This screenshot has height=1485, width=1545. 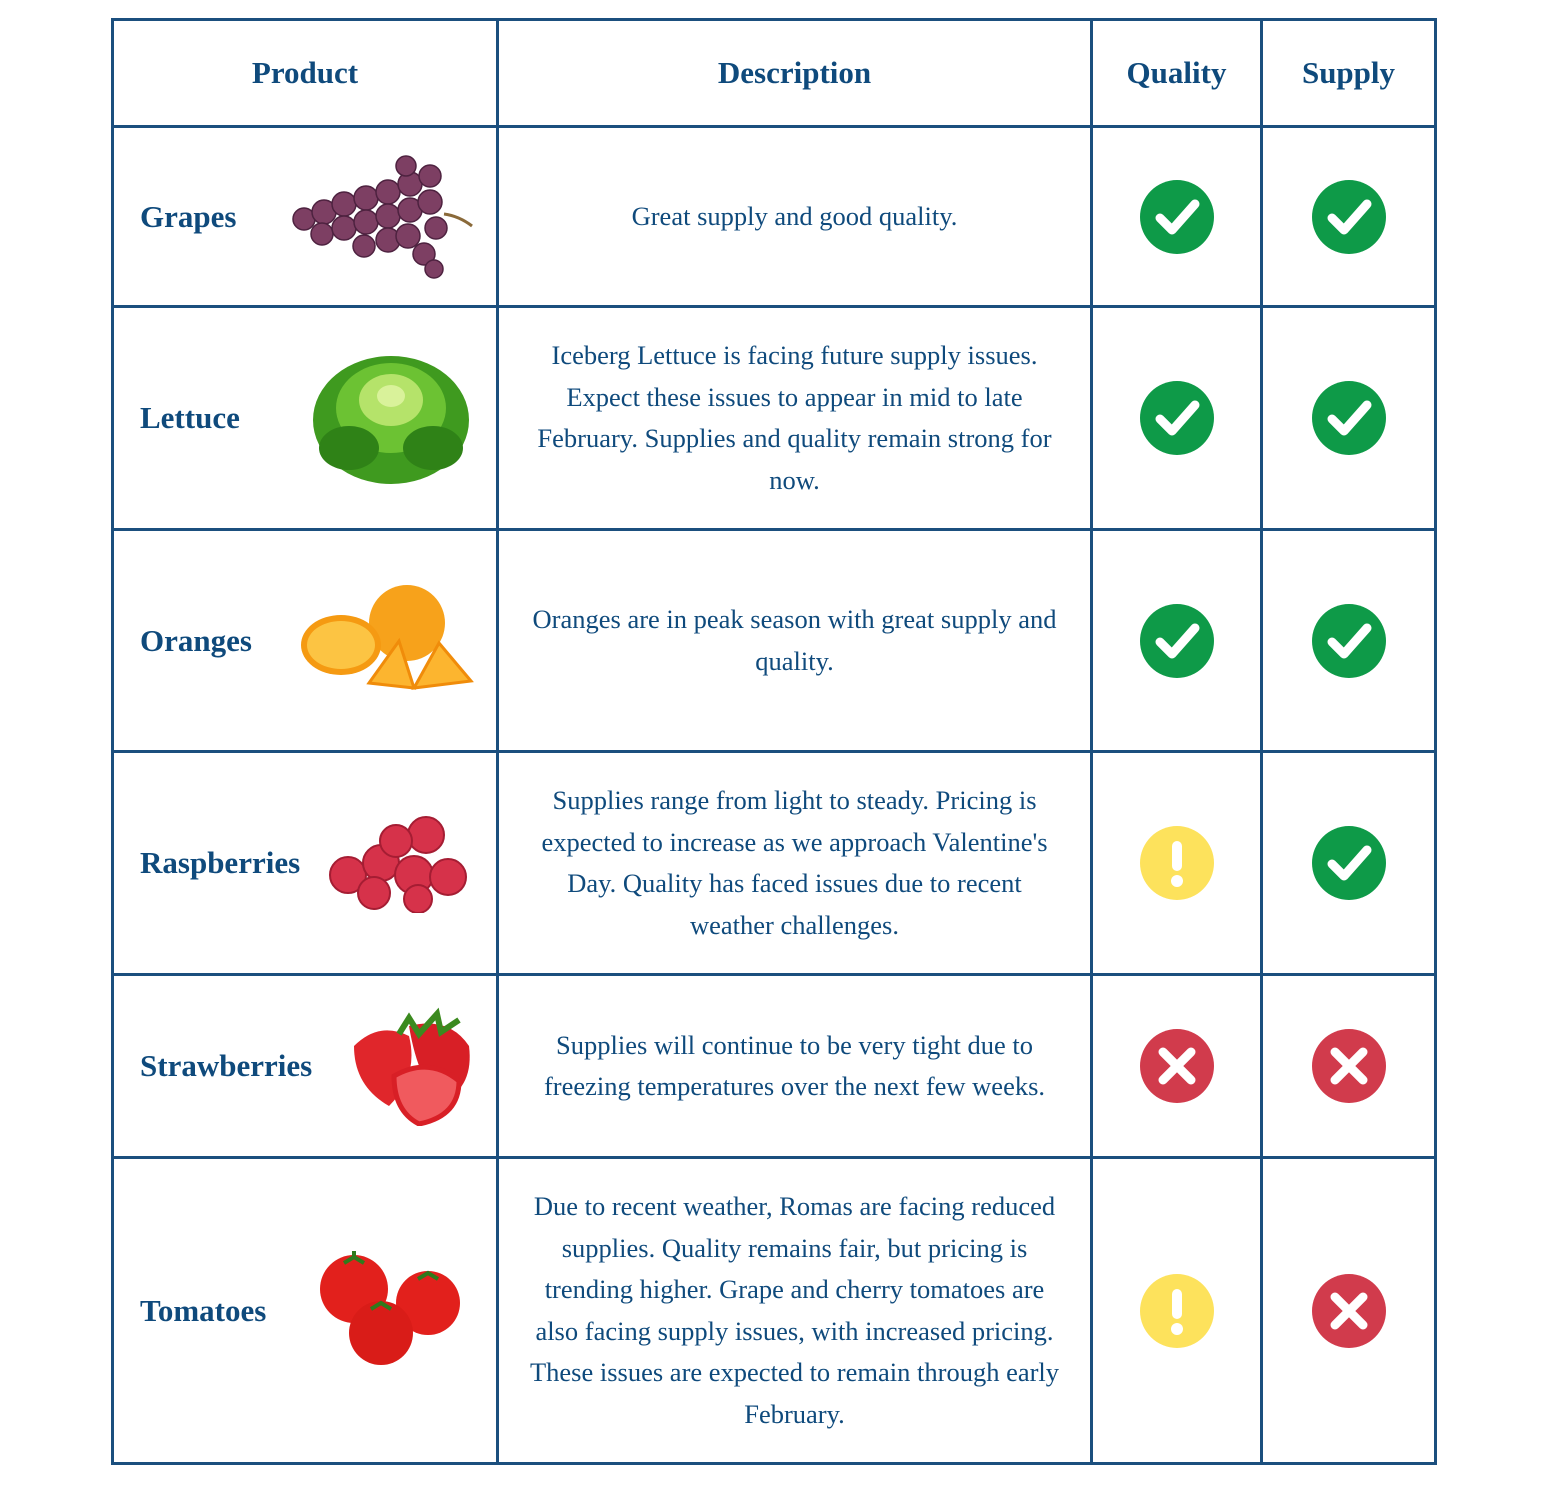 I want to click on product-cell: Tomatoes, so click(x=305, y=1310).